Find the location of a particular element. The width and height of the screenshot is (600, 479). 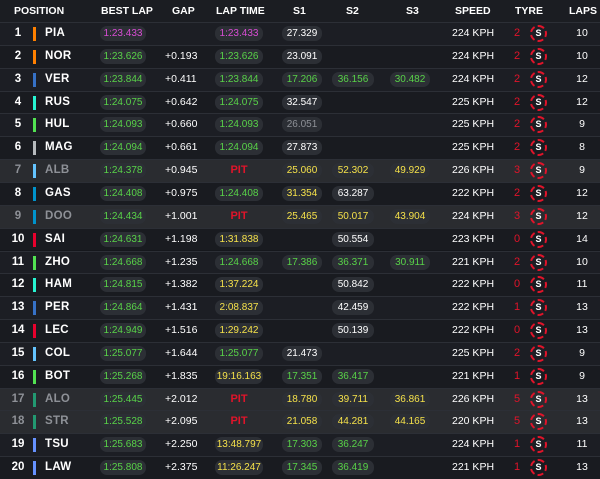

lap-count: 11 is located at coordinates (582, 444).